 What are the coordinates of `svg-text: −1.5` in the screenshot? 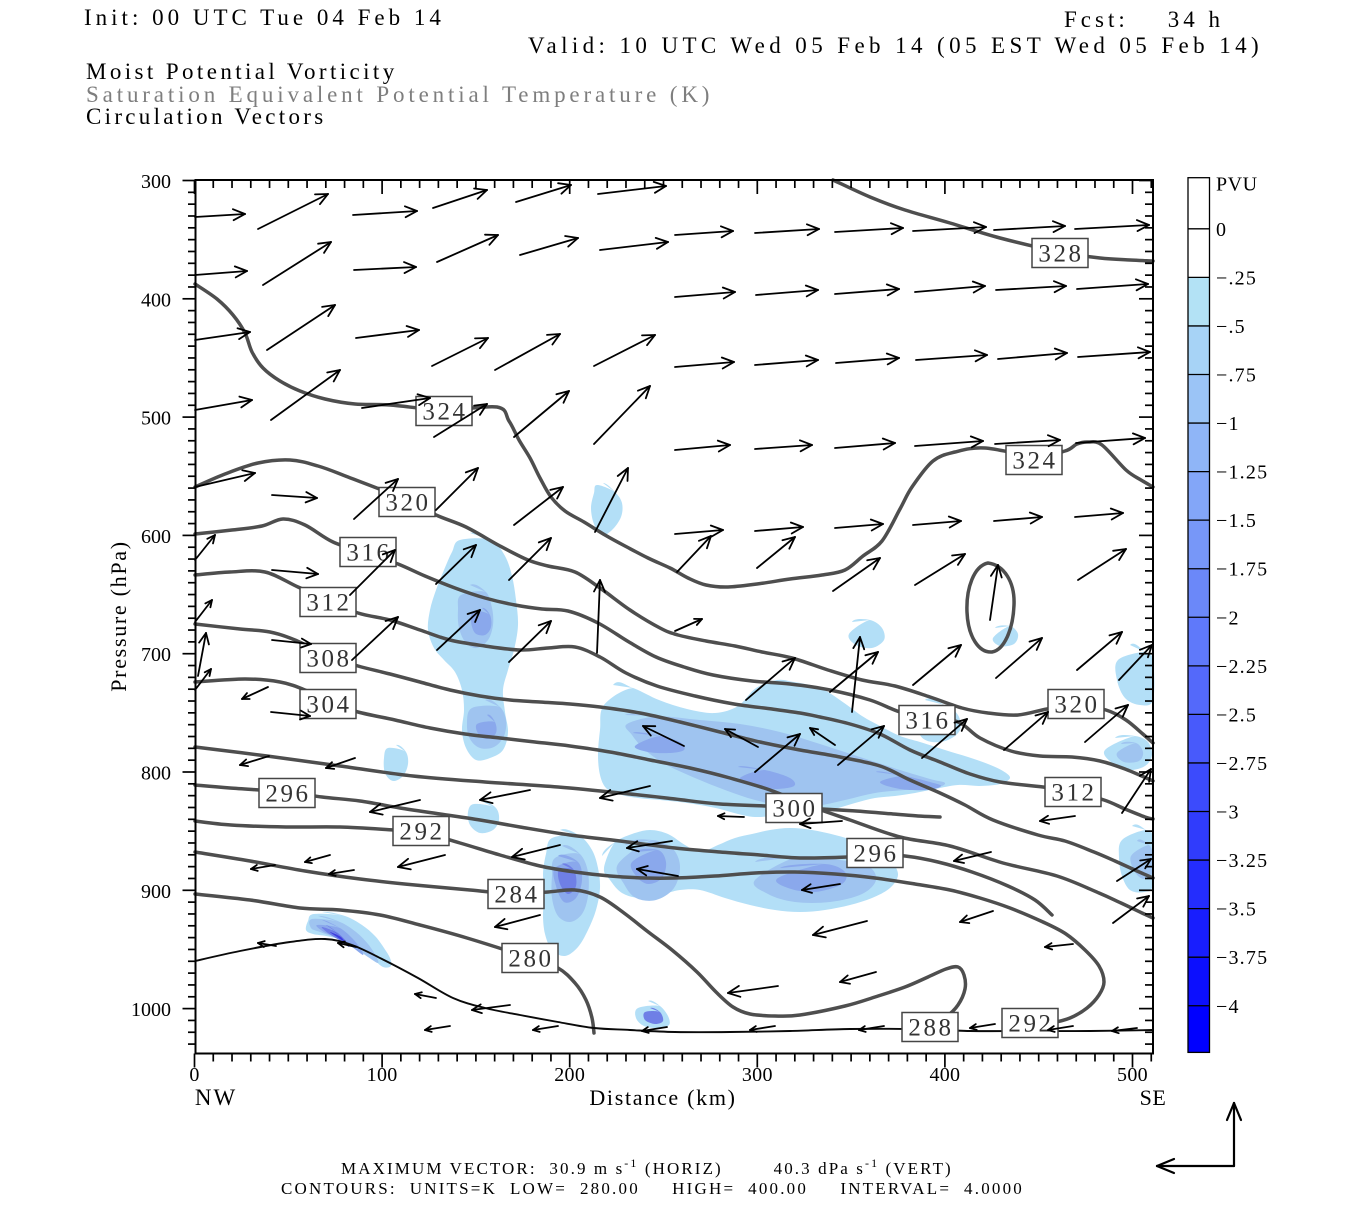 It's located at (1236, 521).